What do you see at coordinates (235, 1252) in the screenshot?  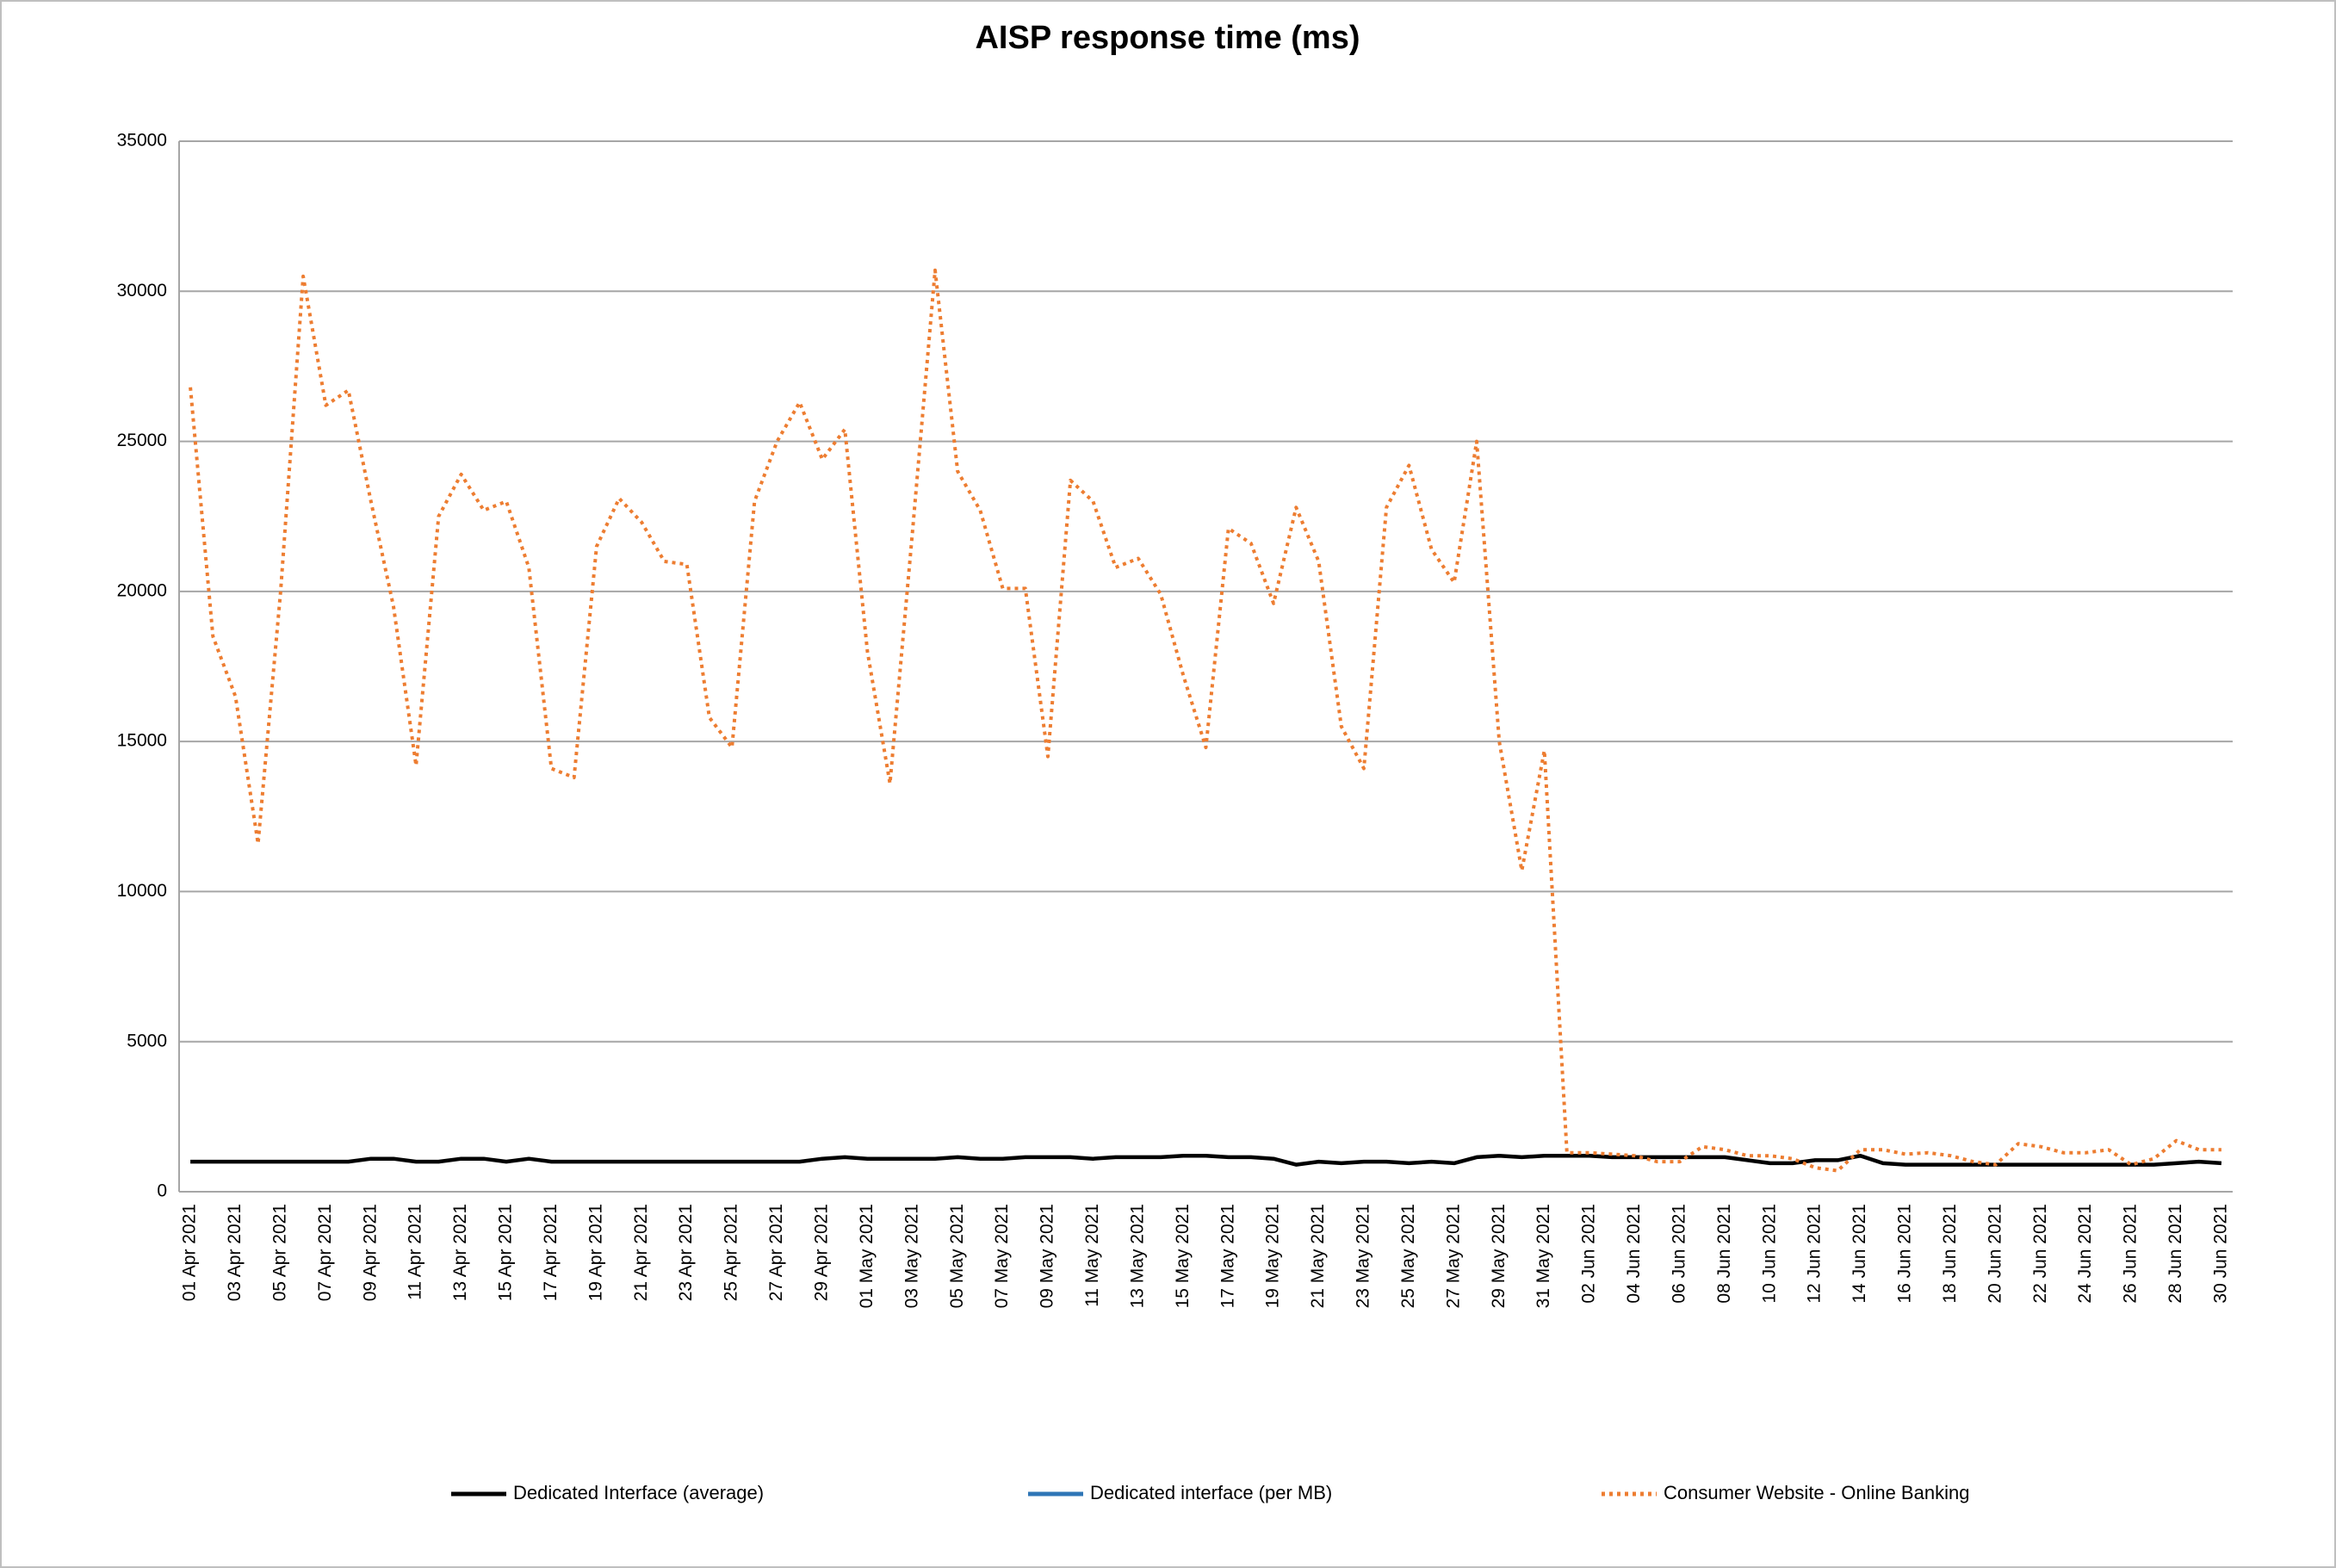 I see `x-tick-label: 03 Apr 2021` at bounding box center [235, 1252].